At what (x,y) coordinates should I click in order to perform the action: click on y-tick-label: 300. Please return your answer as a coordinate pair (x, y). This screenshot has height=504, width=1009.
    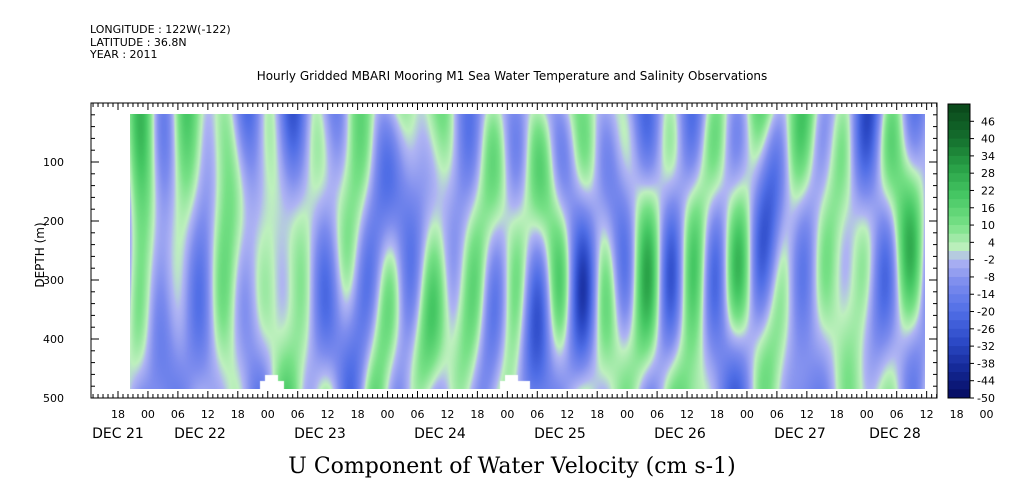
    Looking at the image, I should click on (53, 280).